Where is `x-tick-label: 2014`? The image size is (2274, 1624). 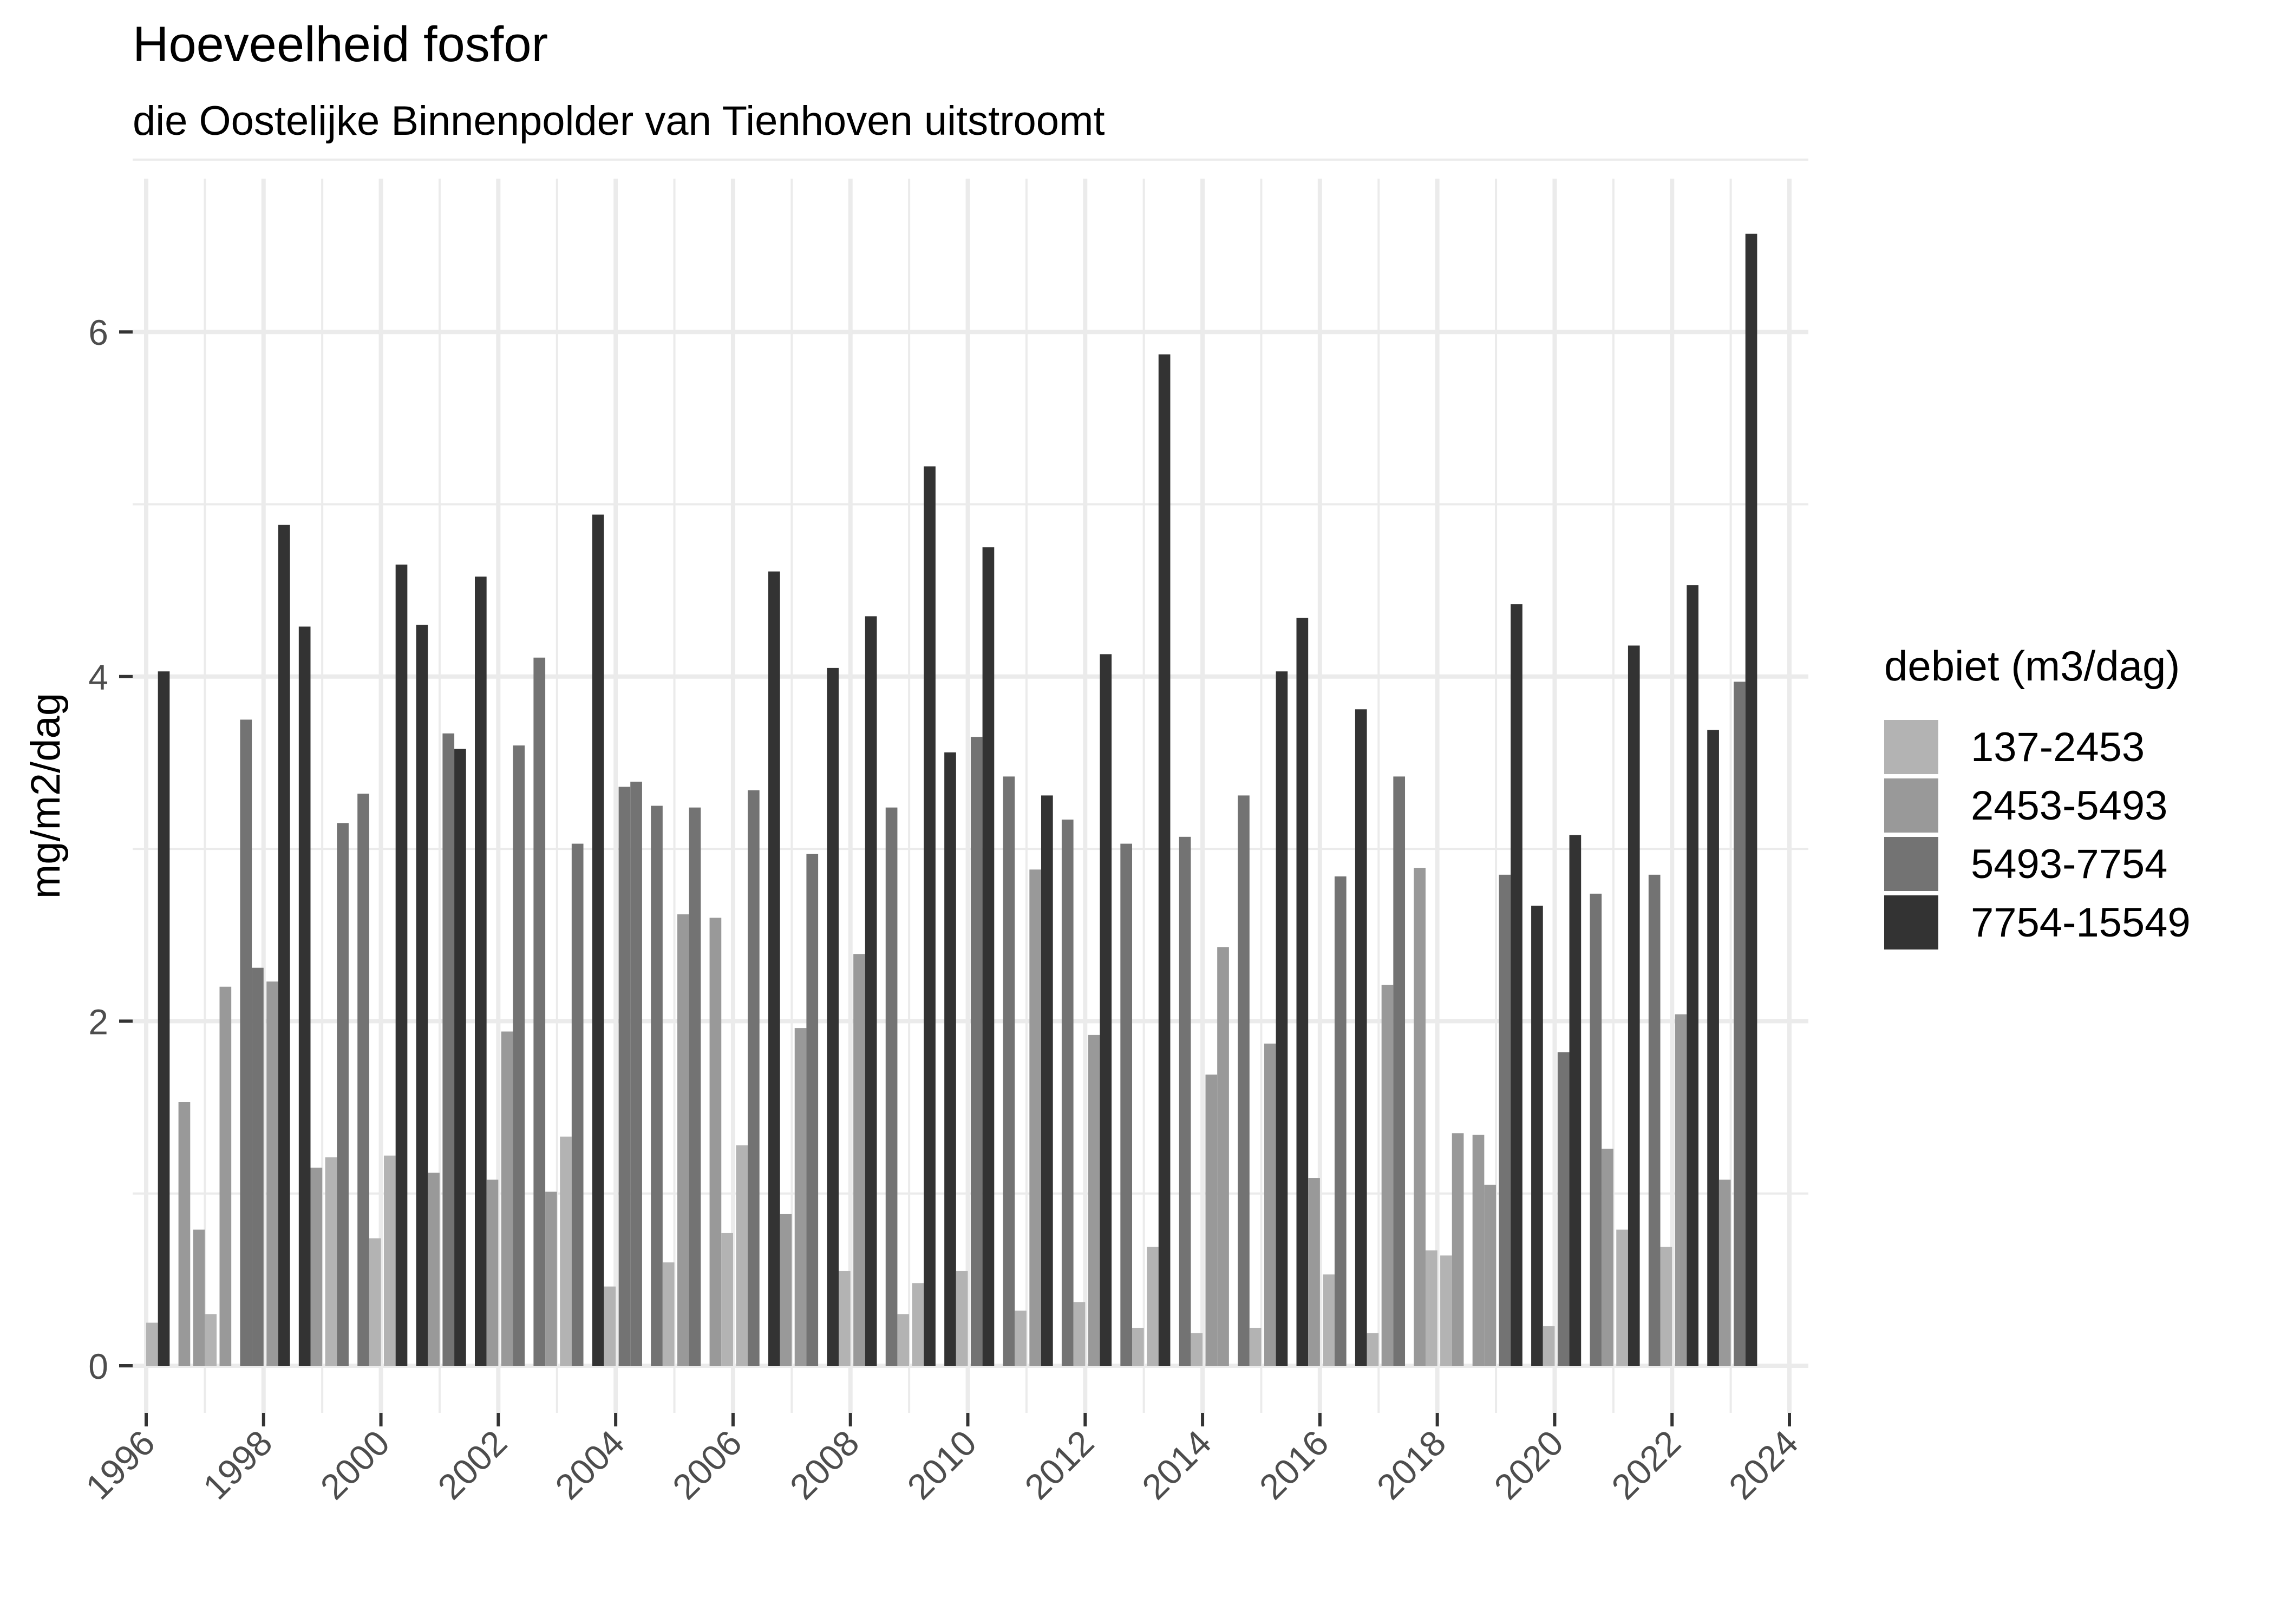
x-tick-label: 2014 is located at coordinates (1177, 1465).